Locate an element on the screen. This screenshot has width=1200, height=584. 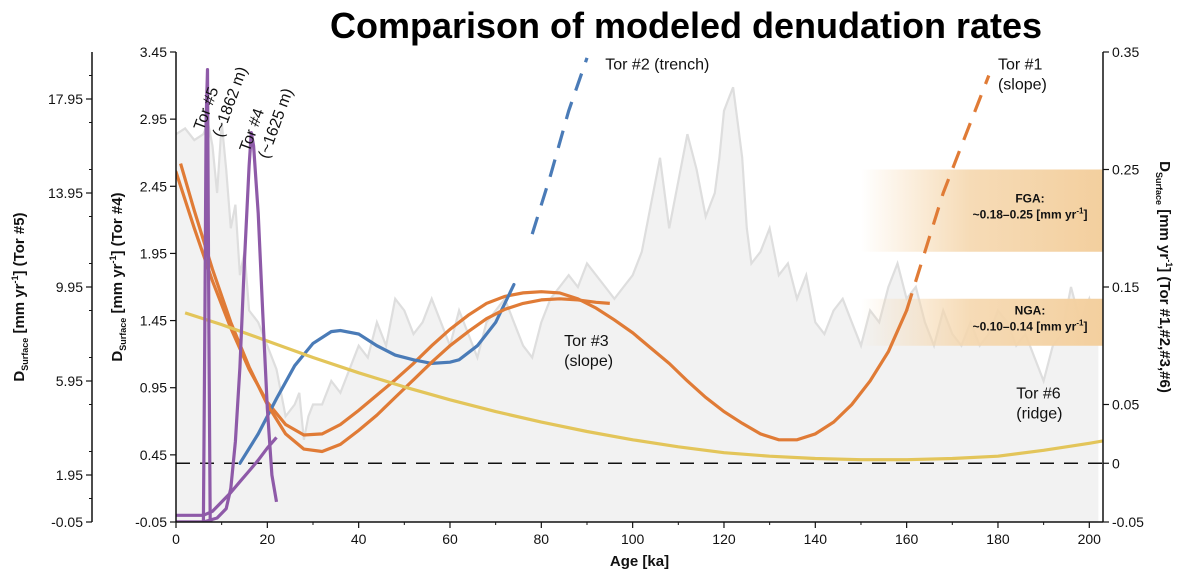
left-inner-tick-label: 3.45 is located at coordinates (153, 52).